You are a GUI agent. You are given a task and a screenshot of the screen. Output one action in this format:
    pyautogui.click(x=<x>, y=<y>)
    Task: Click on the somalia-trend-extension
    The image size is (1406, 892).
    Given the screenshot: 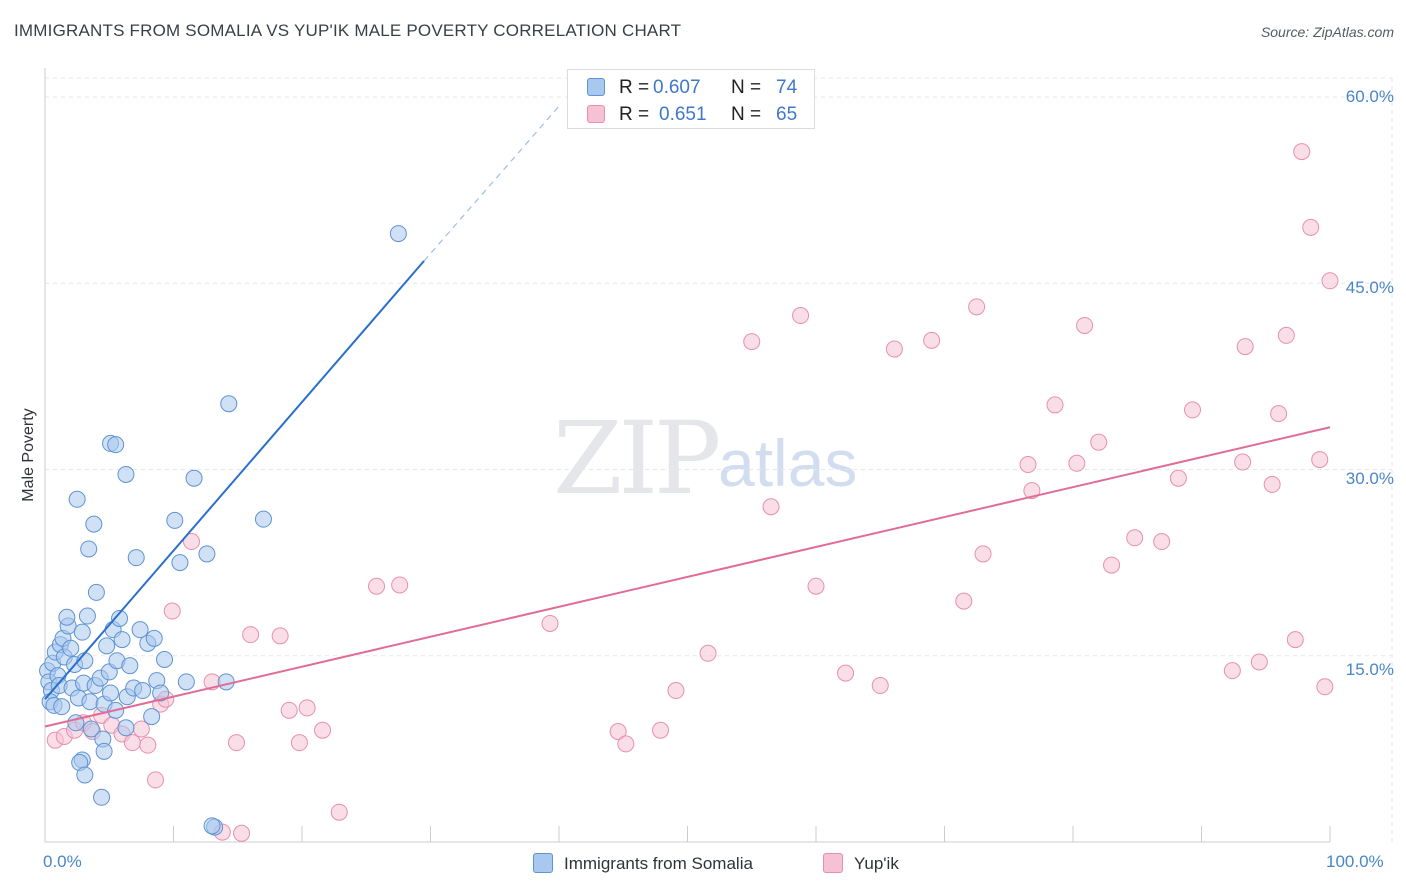 What is the action you would take?
    pyautogui.click(x=493, y=182)
    